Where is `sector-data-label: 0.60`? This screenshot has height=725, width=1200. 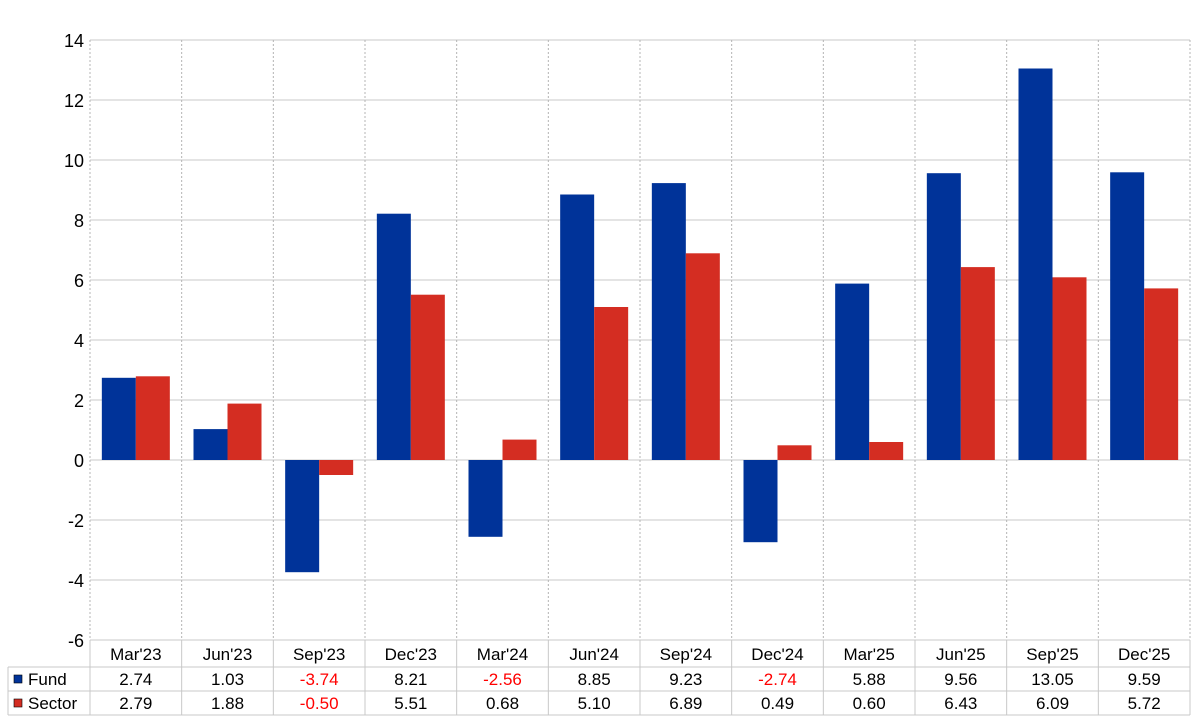
sector-data-label: 0.60 is located at coordinates (869, 703).